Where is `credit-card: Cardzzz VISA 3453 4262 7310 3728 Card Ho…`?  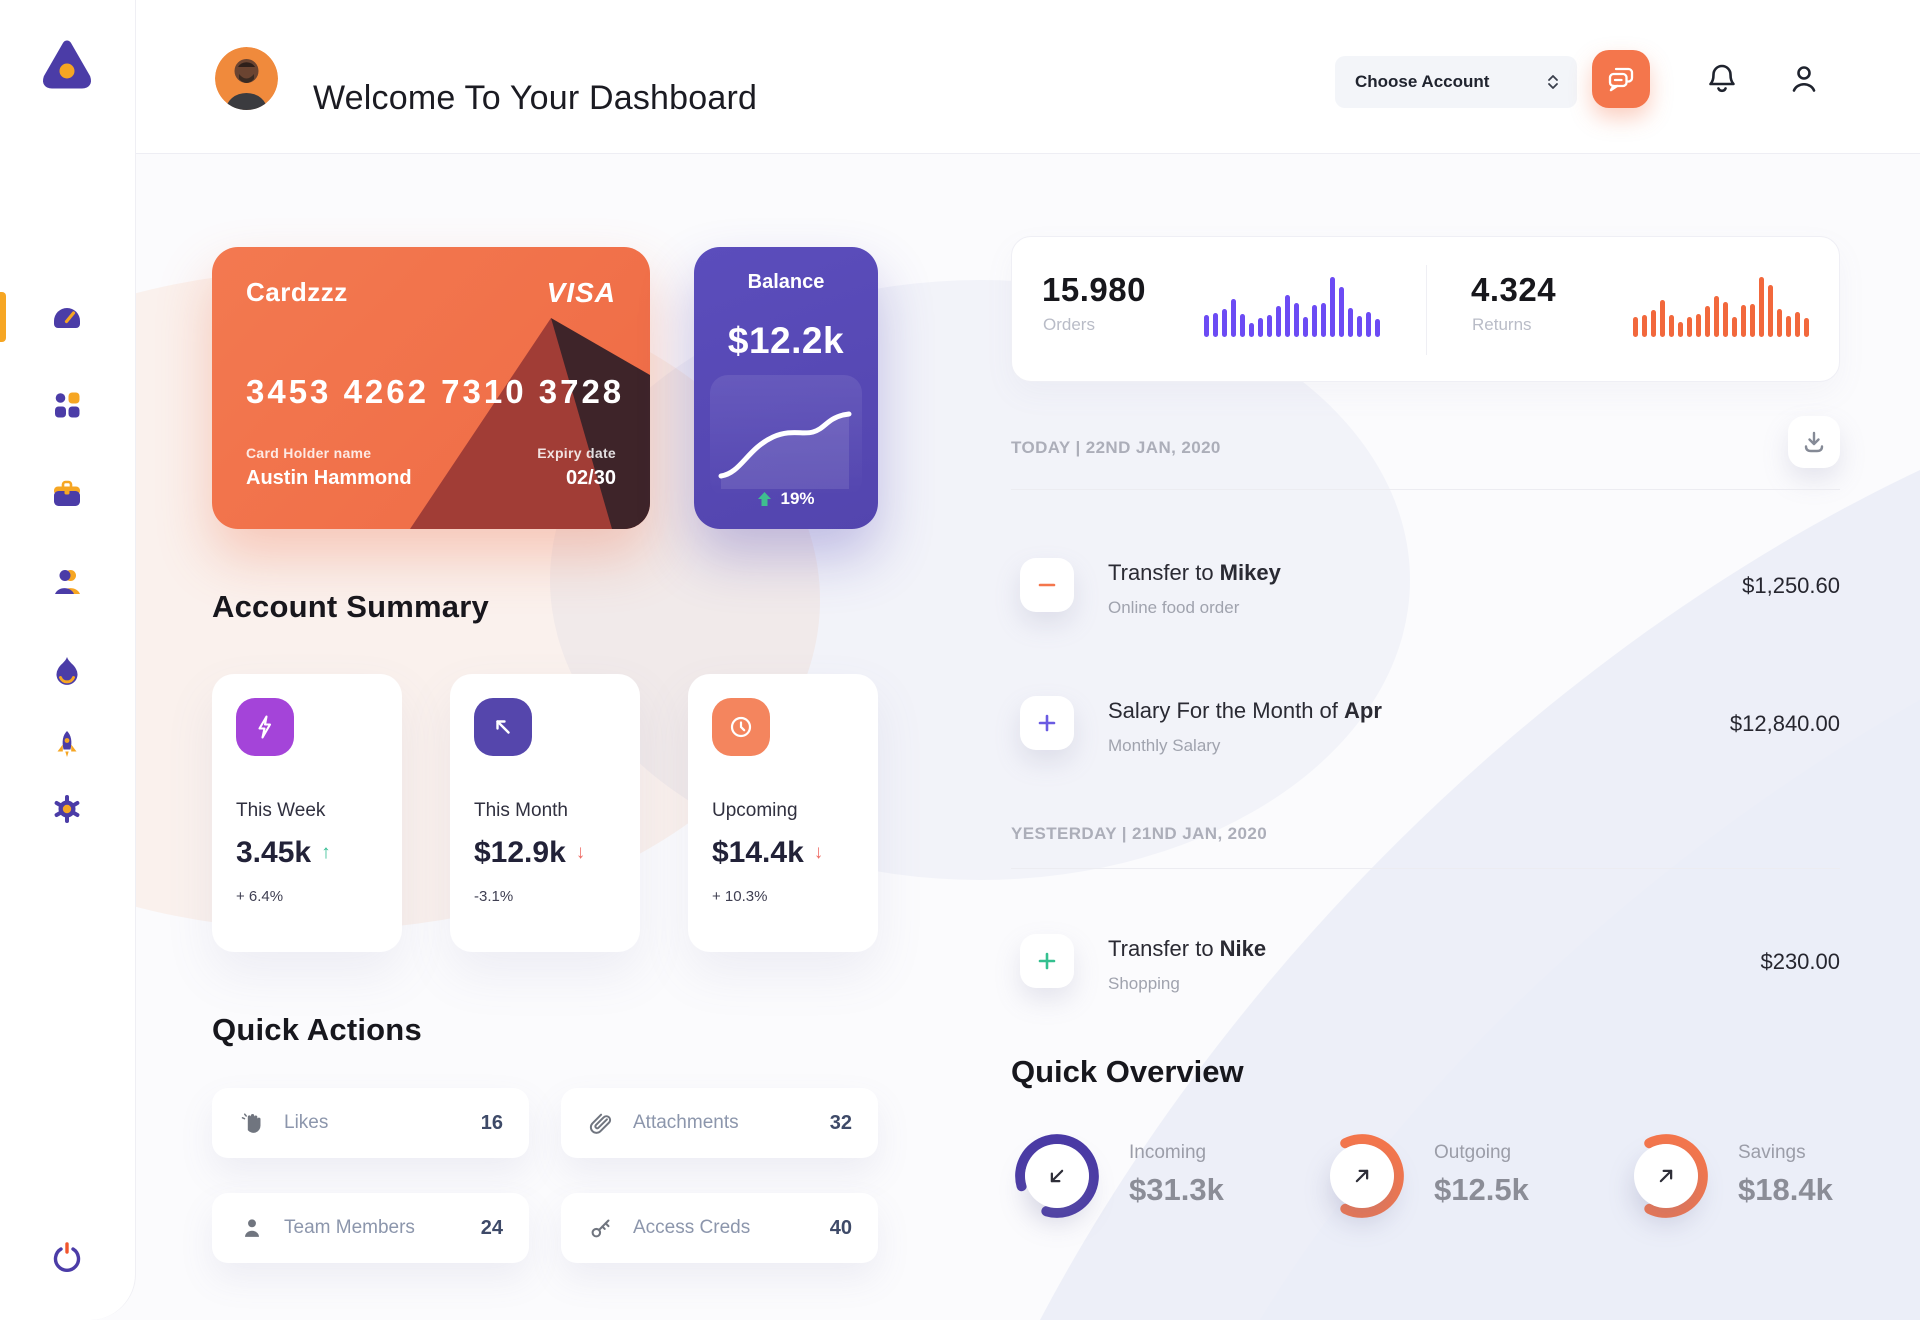 credit-card: Cardzzz VISA 3453 4262 7310 3728 Card Ho… is located at coordinates (431, 388).